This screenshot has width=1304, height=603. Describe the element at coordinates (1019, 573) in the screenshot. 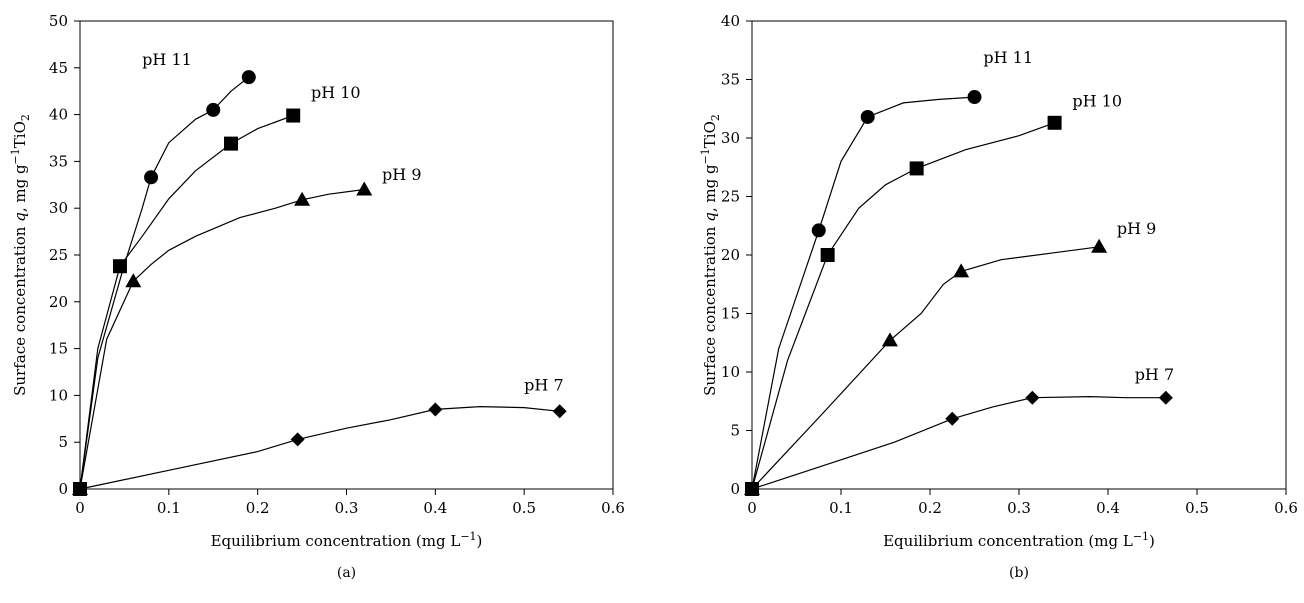

I see `panel-caption: (b)` at that location.